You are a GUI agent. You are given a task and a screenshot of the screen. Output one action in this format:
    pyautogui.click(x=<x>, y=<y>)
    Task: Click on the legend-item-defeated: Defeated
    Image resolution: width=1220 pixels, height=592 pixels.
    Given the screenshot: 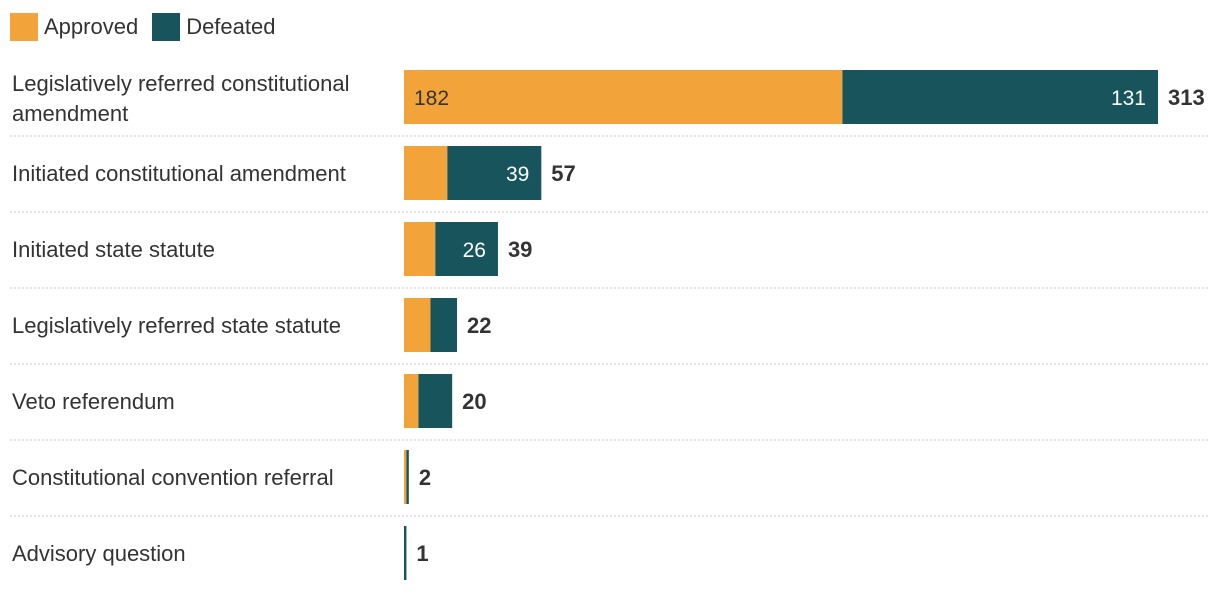 What is the action you would take?
    pyautogui.click(x=213, y=27)
    